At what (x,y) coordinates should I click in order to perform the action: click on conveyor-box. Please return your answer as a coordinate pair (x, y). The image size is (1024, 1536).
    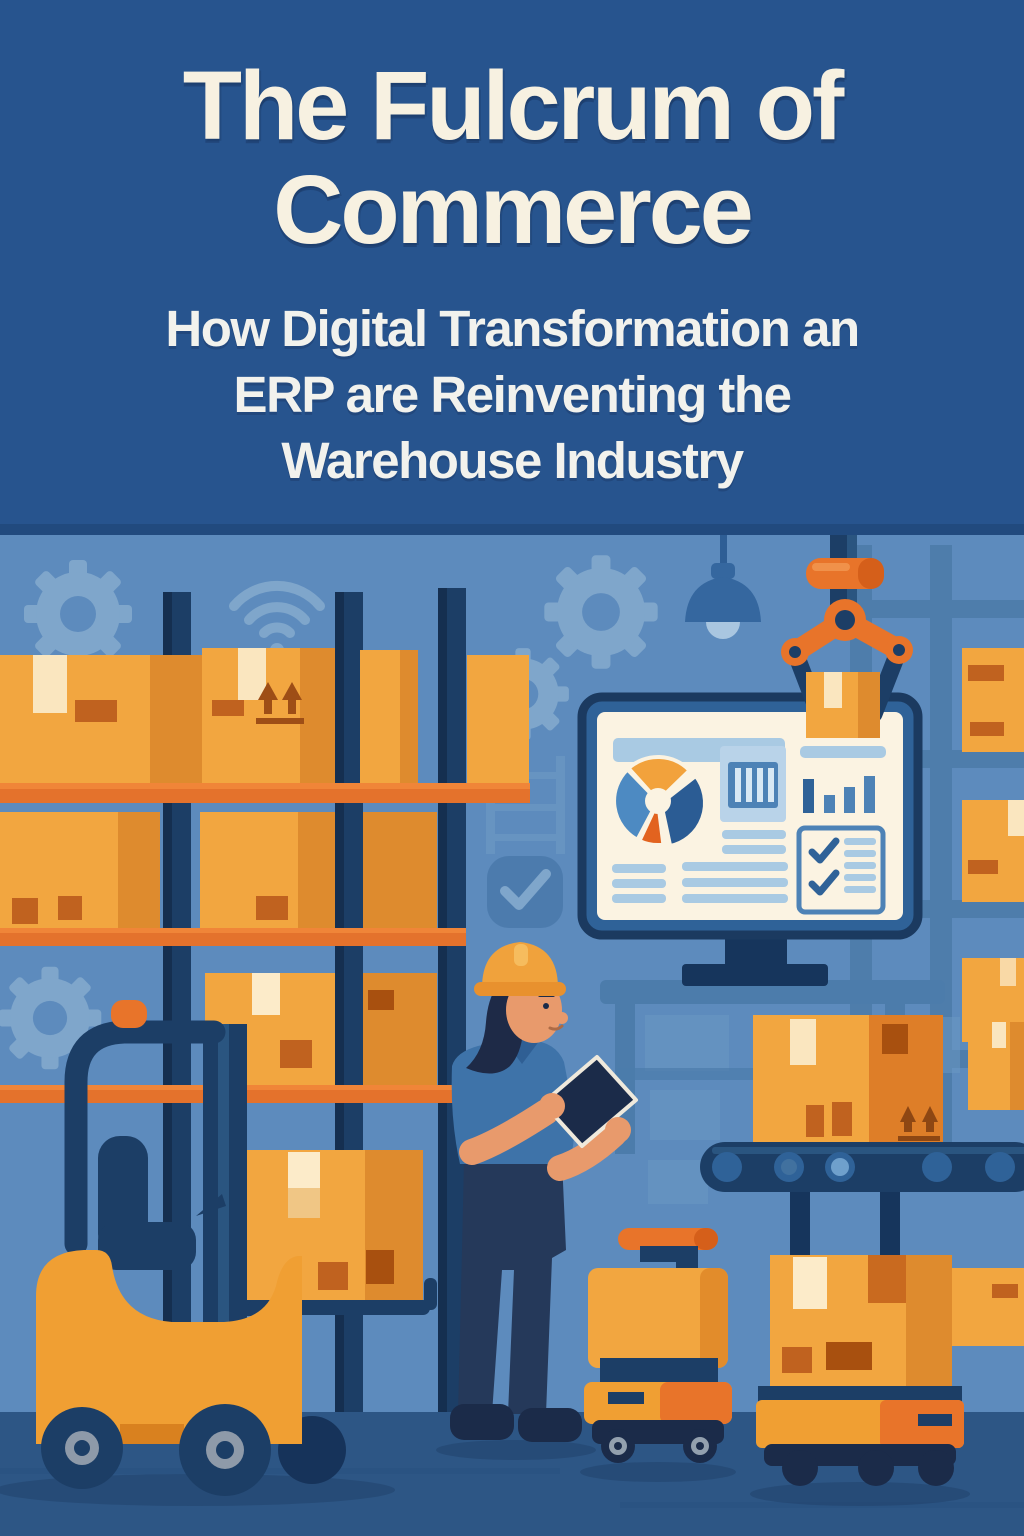
    Looking at the image, I should click on (848, 1078).